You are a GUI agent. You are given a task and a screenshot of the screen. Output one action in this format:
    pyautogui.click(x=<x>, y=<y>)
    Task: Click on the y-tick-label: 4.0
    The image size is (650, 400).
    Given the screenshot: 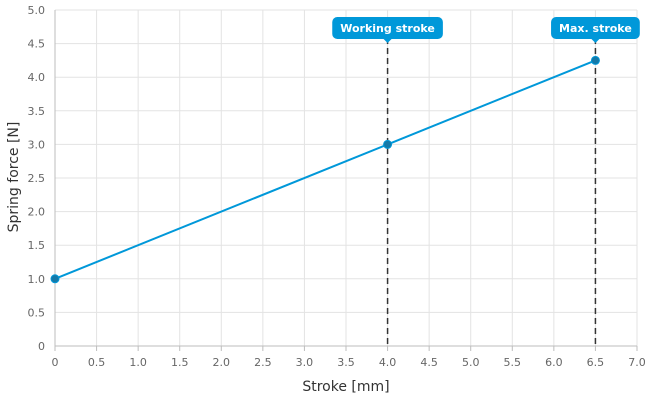 What is the action you would take?
    pyautogui.click(x=37, y=77)
    